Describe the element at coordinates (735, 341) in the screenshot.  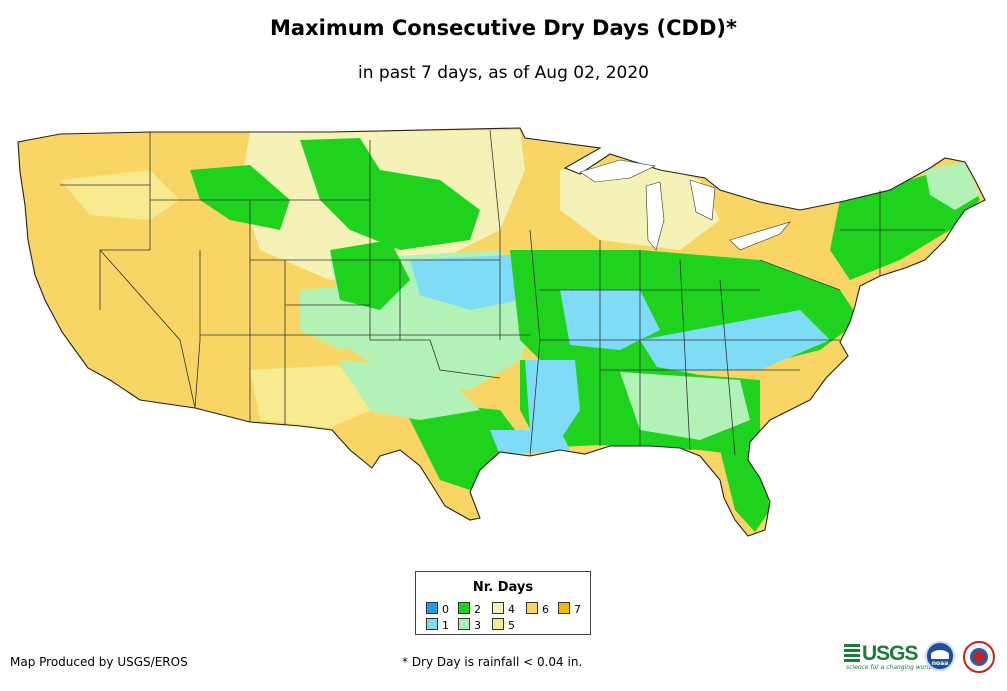
I see `region-mid-atlantic-cyan` at that location.